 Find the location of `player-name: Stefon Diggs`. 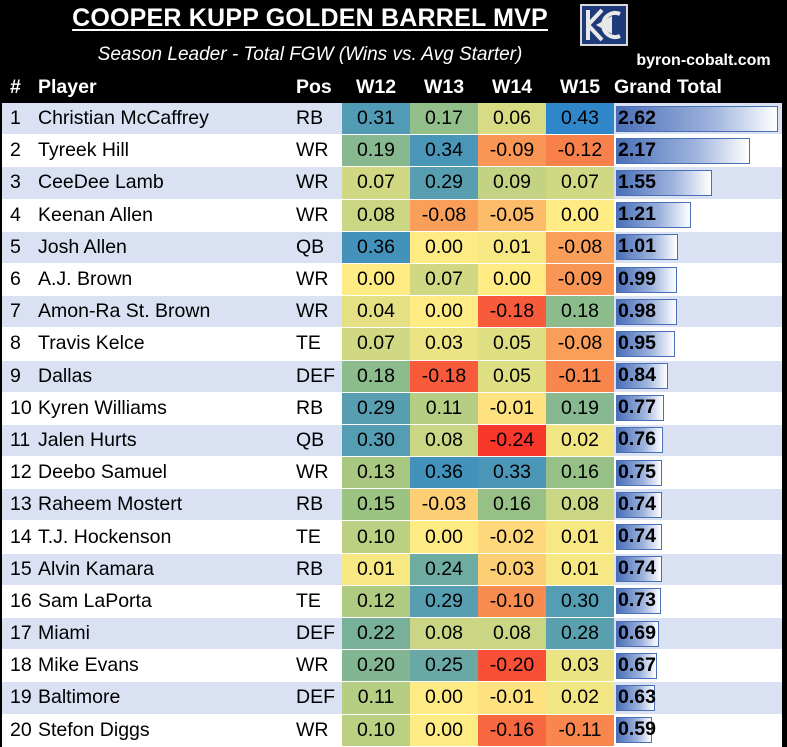

player-name: Stefon Diggs is located at coordinates (167, 730).